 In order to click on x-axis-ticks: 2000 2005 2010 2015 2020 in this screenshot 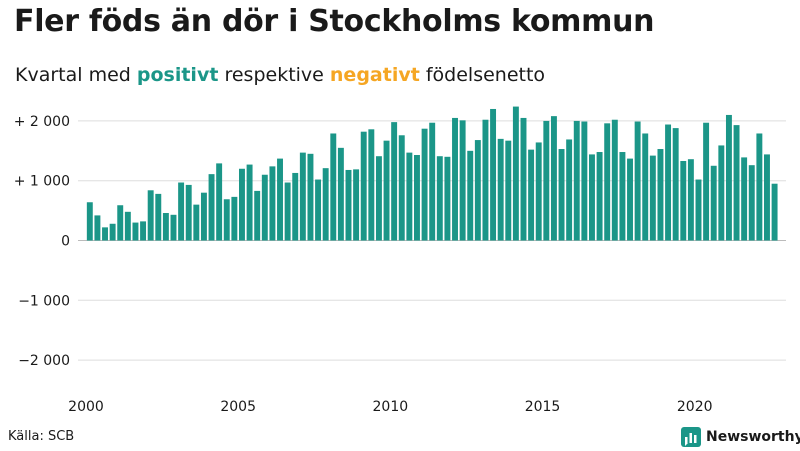, I will do `click(390, 407)`.